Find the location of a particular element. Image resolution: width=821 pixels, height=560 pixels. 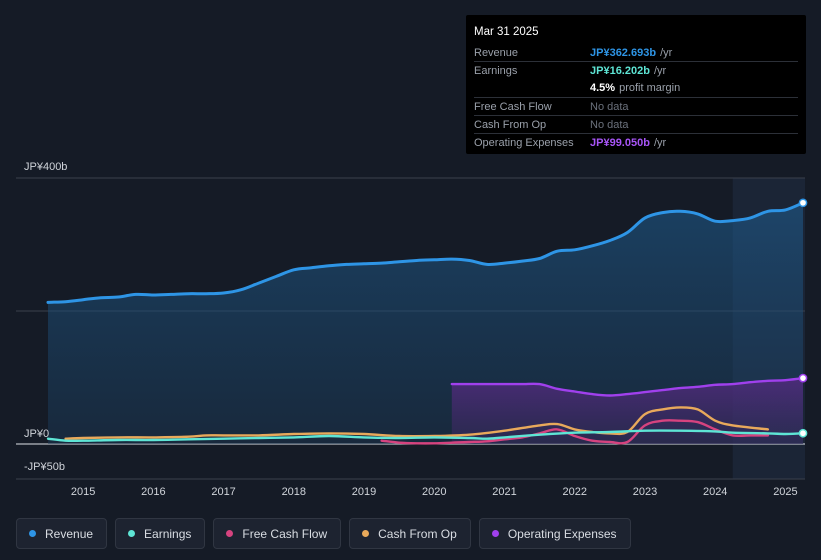

y-tick-label-400: JP¥400b is located at coordinates (45, 167).